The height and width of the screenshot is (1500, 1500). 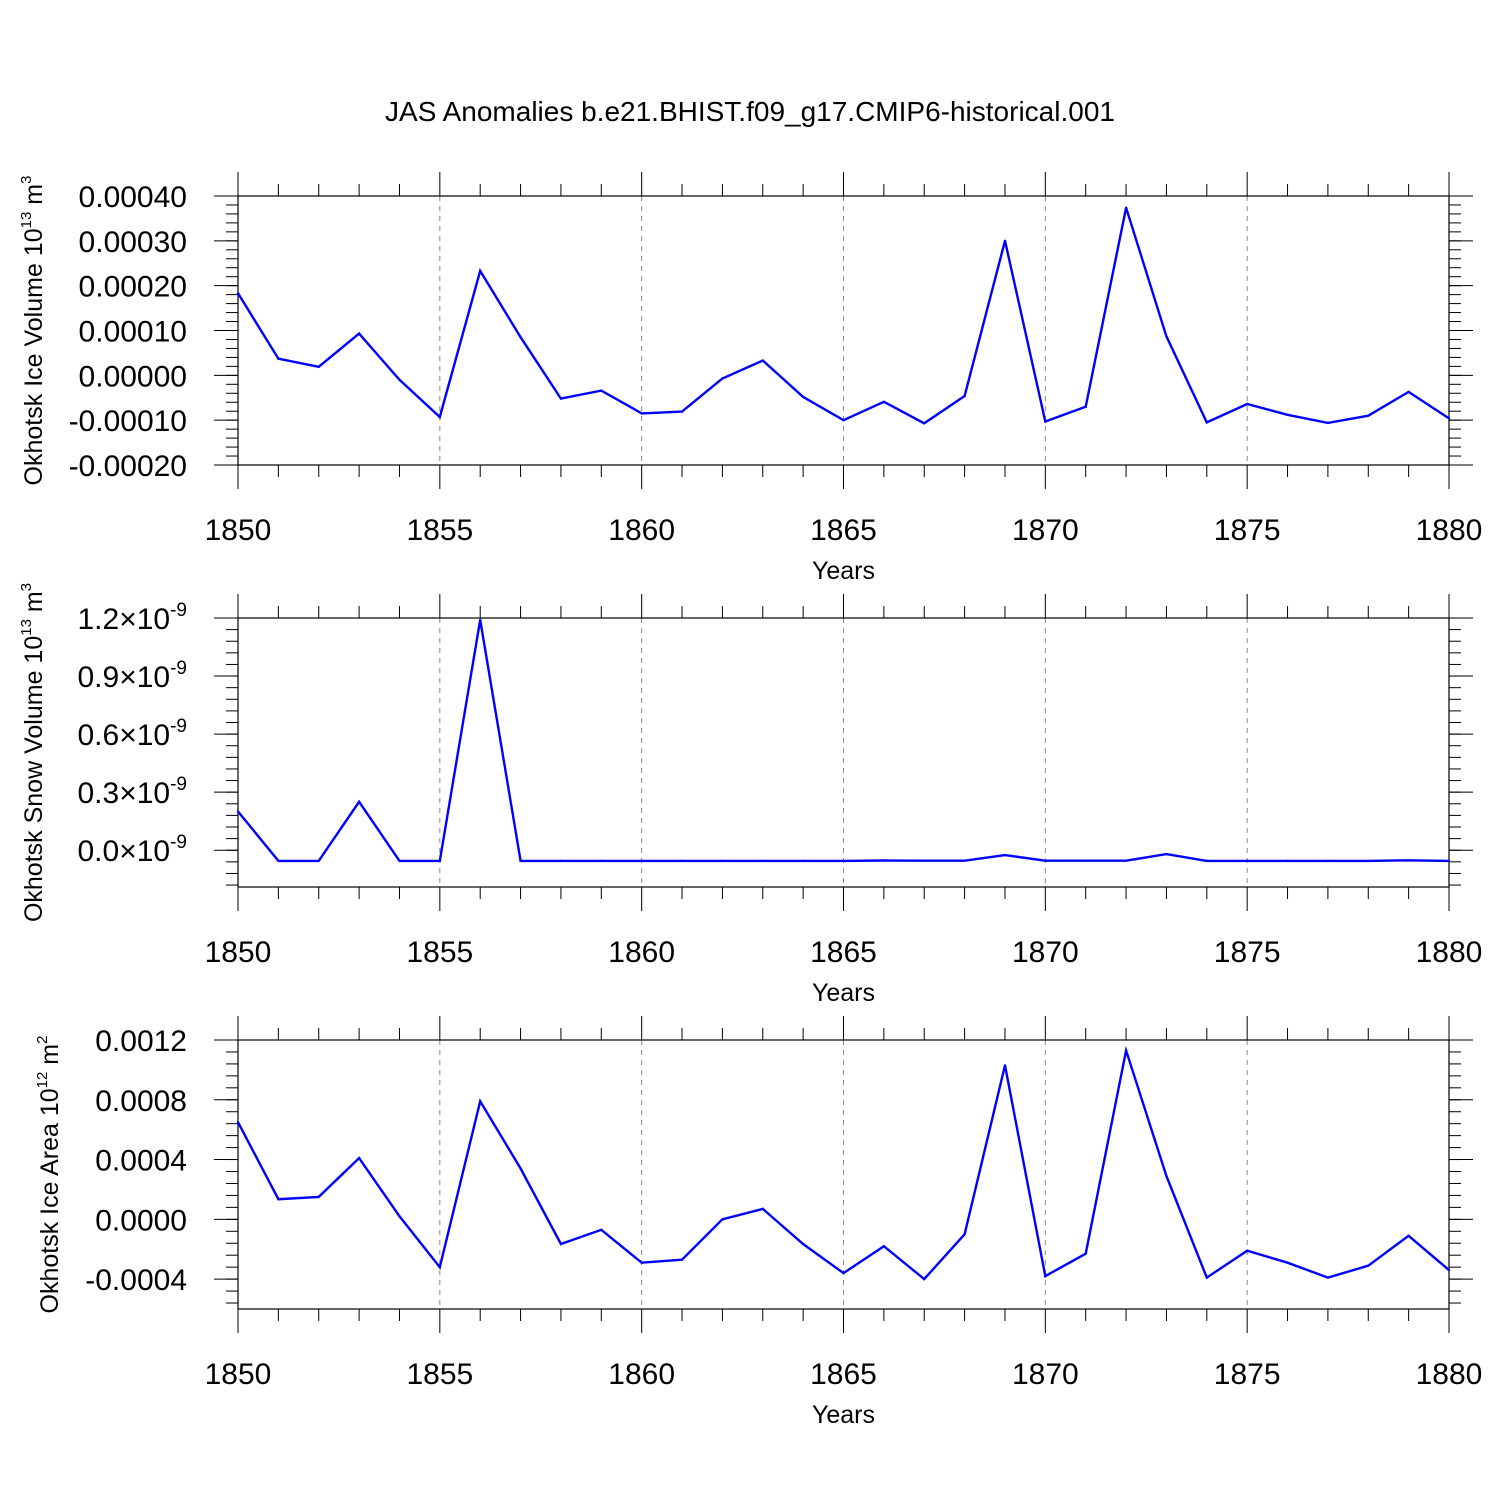 What do you see at coordinates (132, 850) in the screenshot?
I see `y-tick-label: 0.0×10⁻⁹` at bounding box center [132, 850].